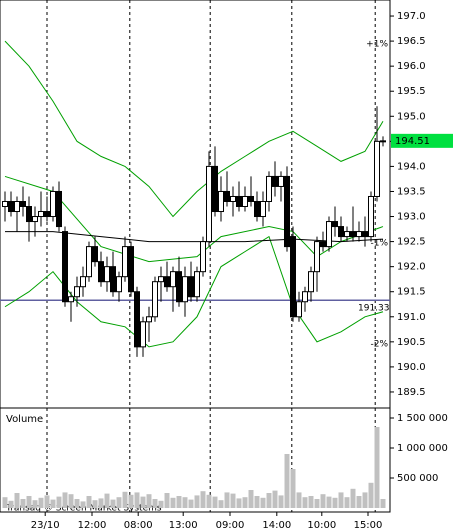  Describe the element at coordinates (411, 242) in the screenshot. I see `y-tick-label: 192.5` at that location.